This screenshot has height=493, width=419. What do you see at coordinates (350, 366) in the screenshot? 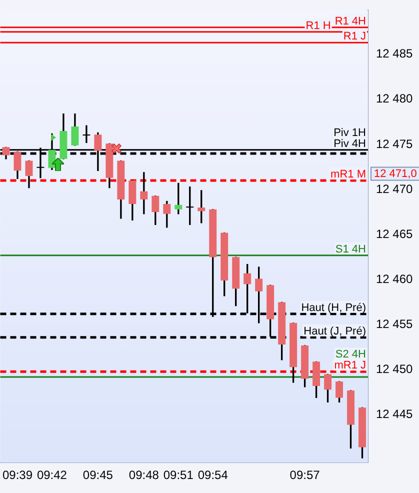
I see `ref-line-label: mR1 J` at bounding box center [350, 366].